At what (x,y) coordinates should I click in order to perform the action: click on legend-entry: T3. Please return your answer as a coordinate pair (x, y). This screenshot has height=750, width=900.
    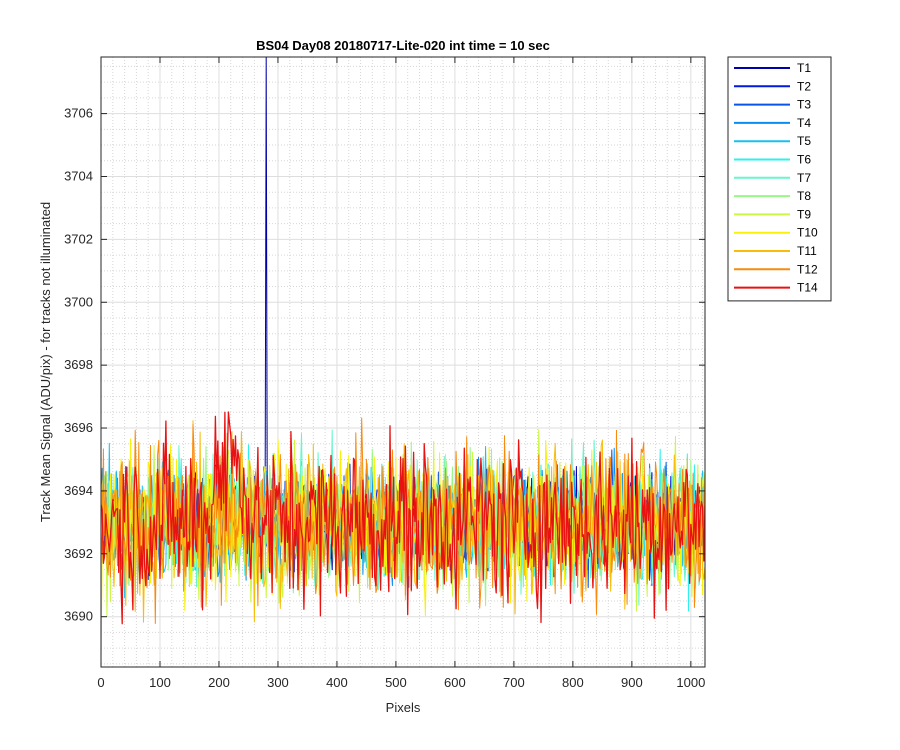
    Looking at the image, I should click on (804, 105).